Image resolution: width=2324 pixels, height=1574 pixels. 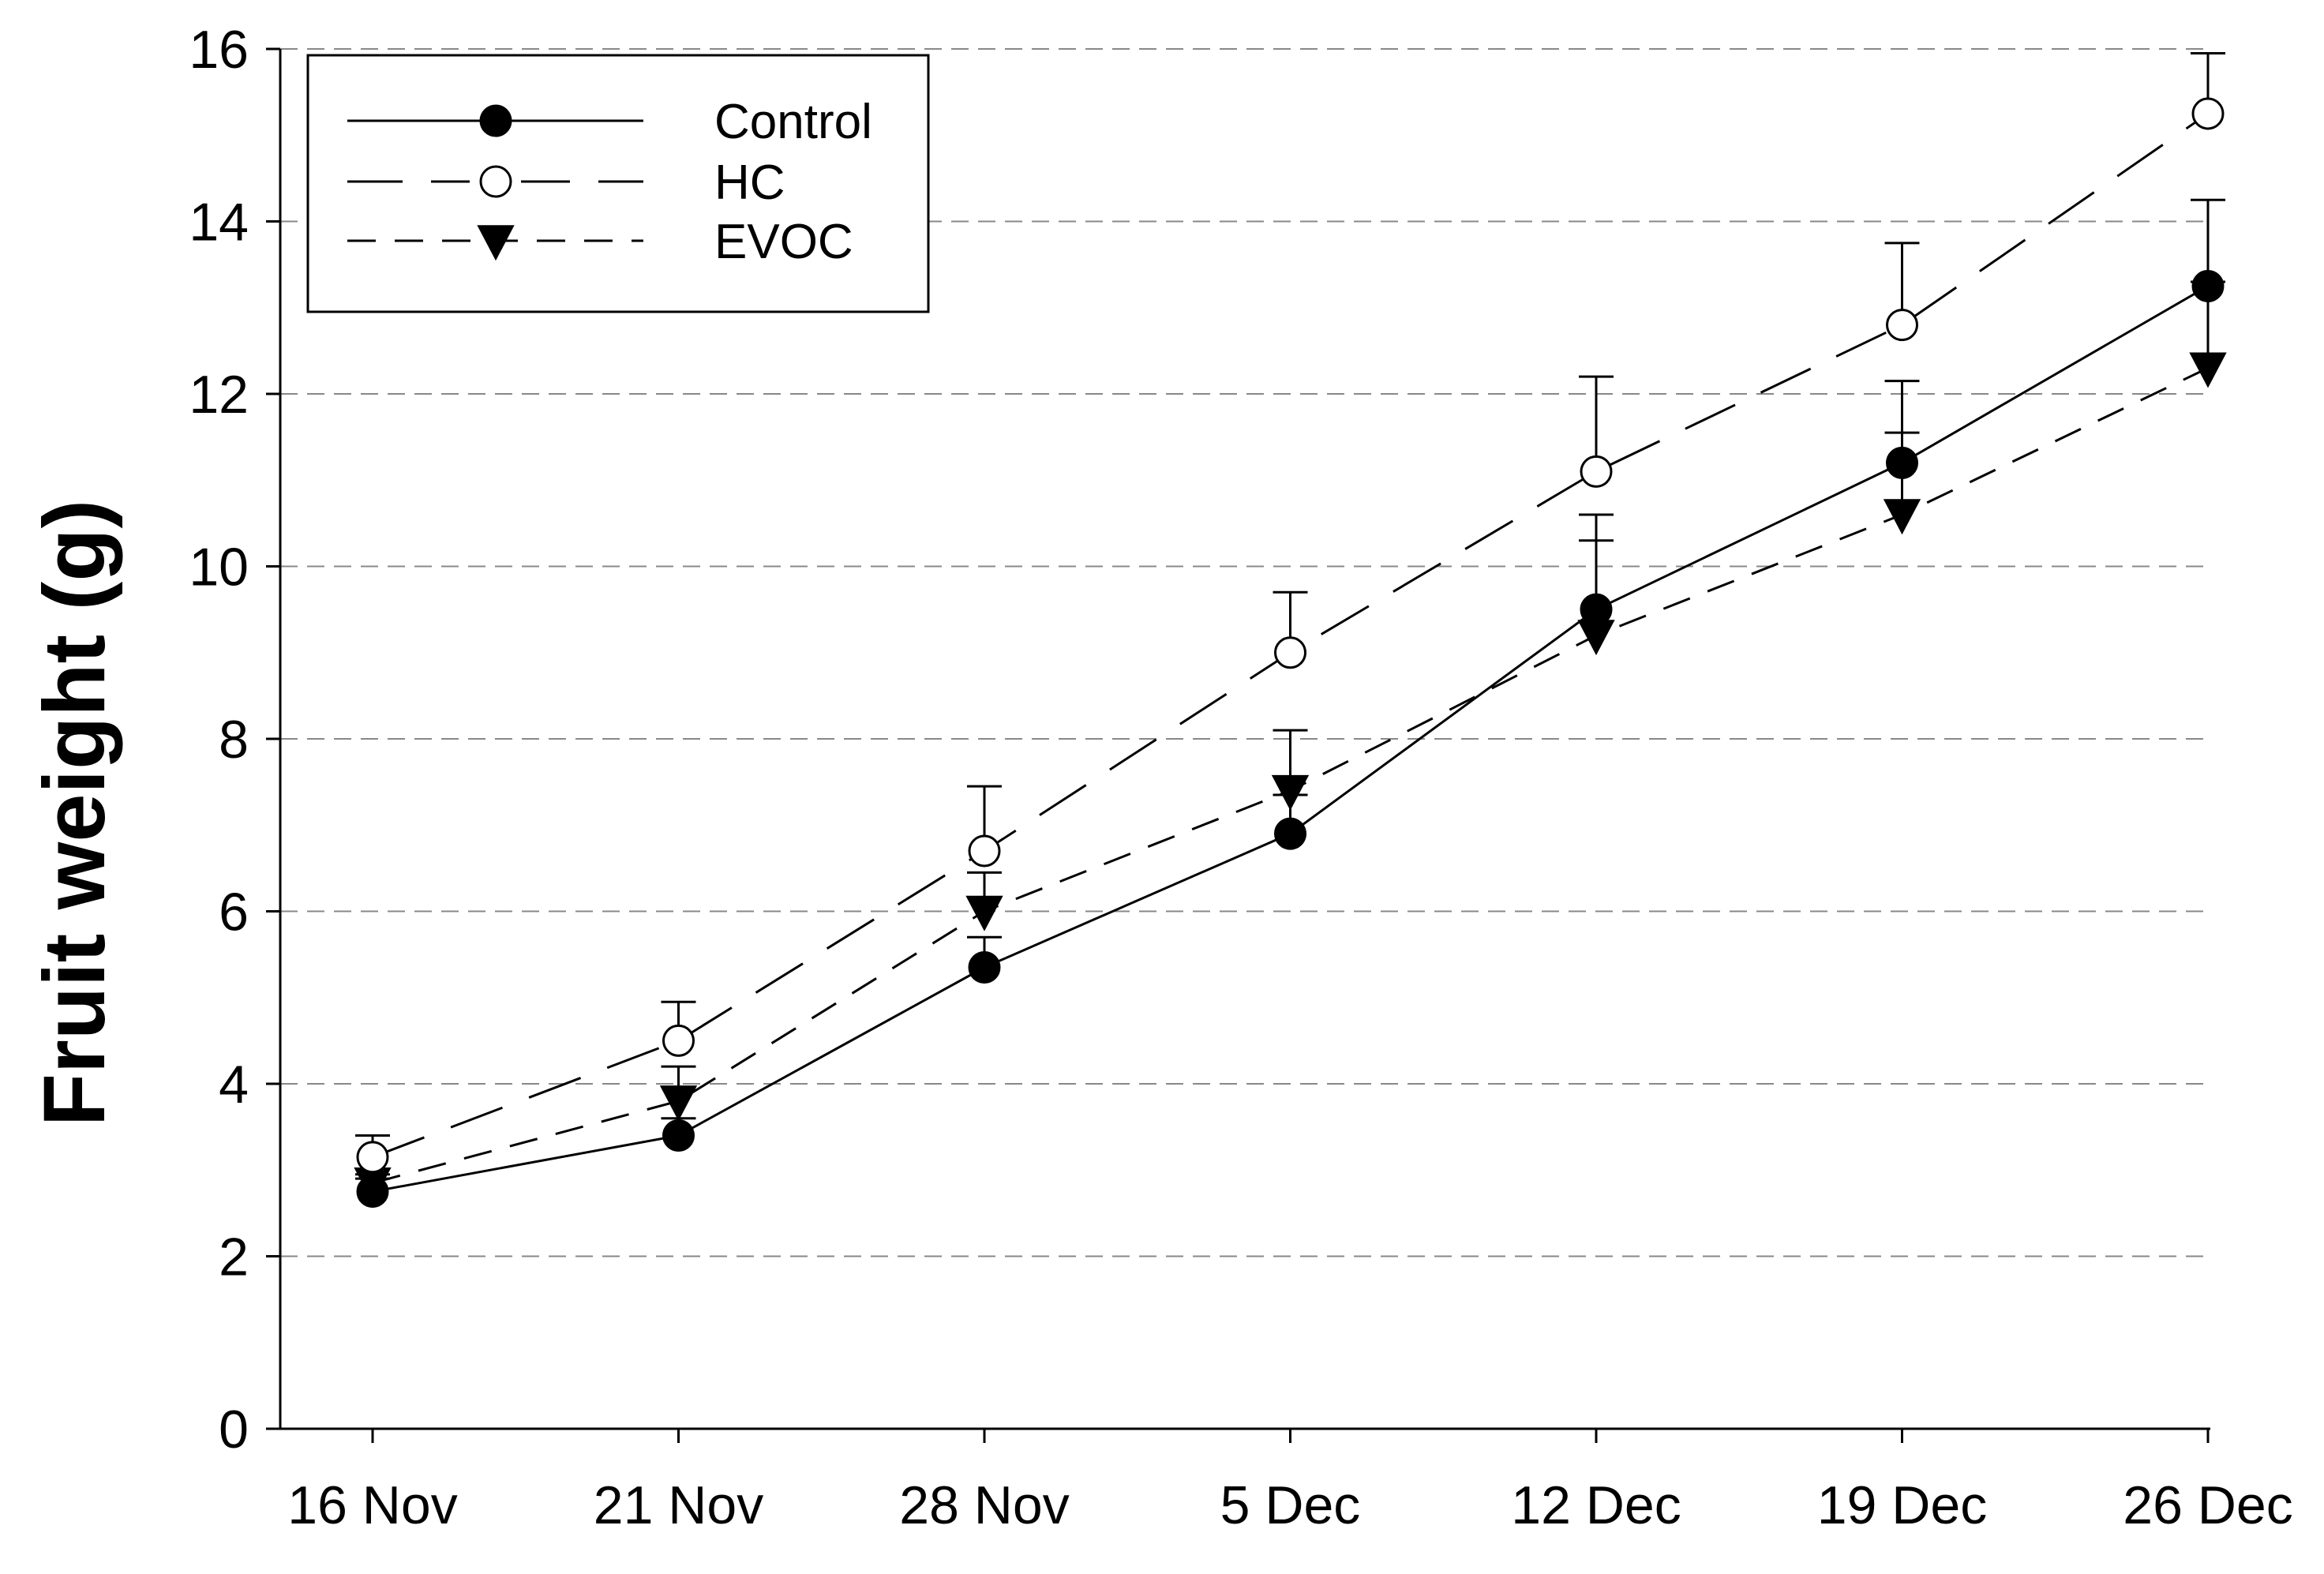 I want to click on y-tick-label: 6, so click(x=234, y=913).